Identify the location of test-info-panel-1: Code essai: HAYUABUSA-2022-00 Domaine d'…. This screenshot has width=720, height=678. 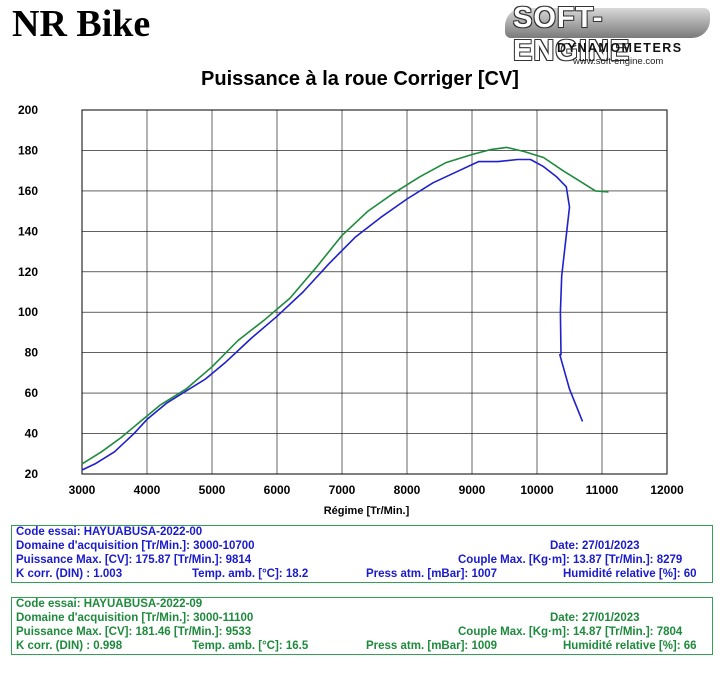
(362, 554).